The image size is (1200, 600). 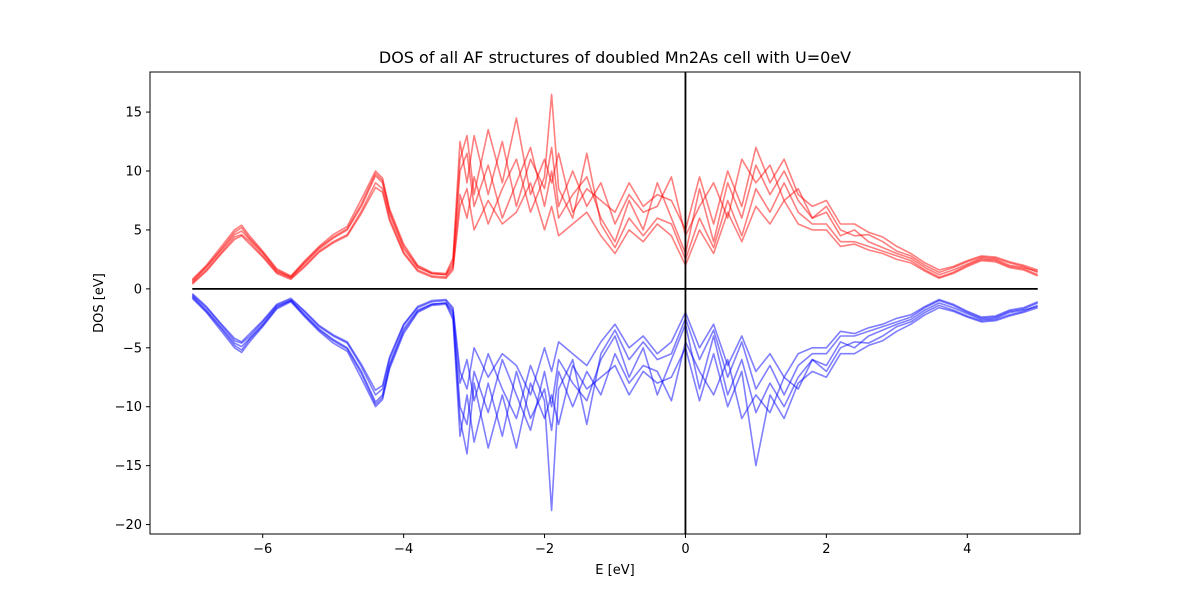 What do you see at coordinates (262, 549) in the screenshot?
I see `x-tick-label: −6` at bounding box center [262, 549].